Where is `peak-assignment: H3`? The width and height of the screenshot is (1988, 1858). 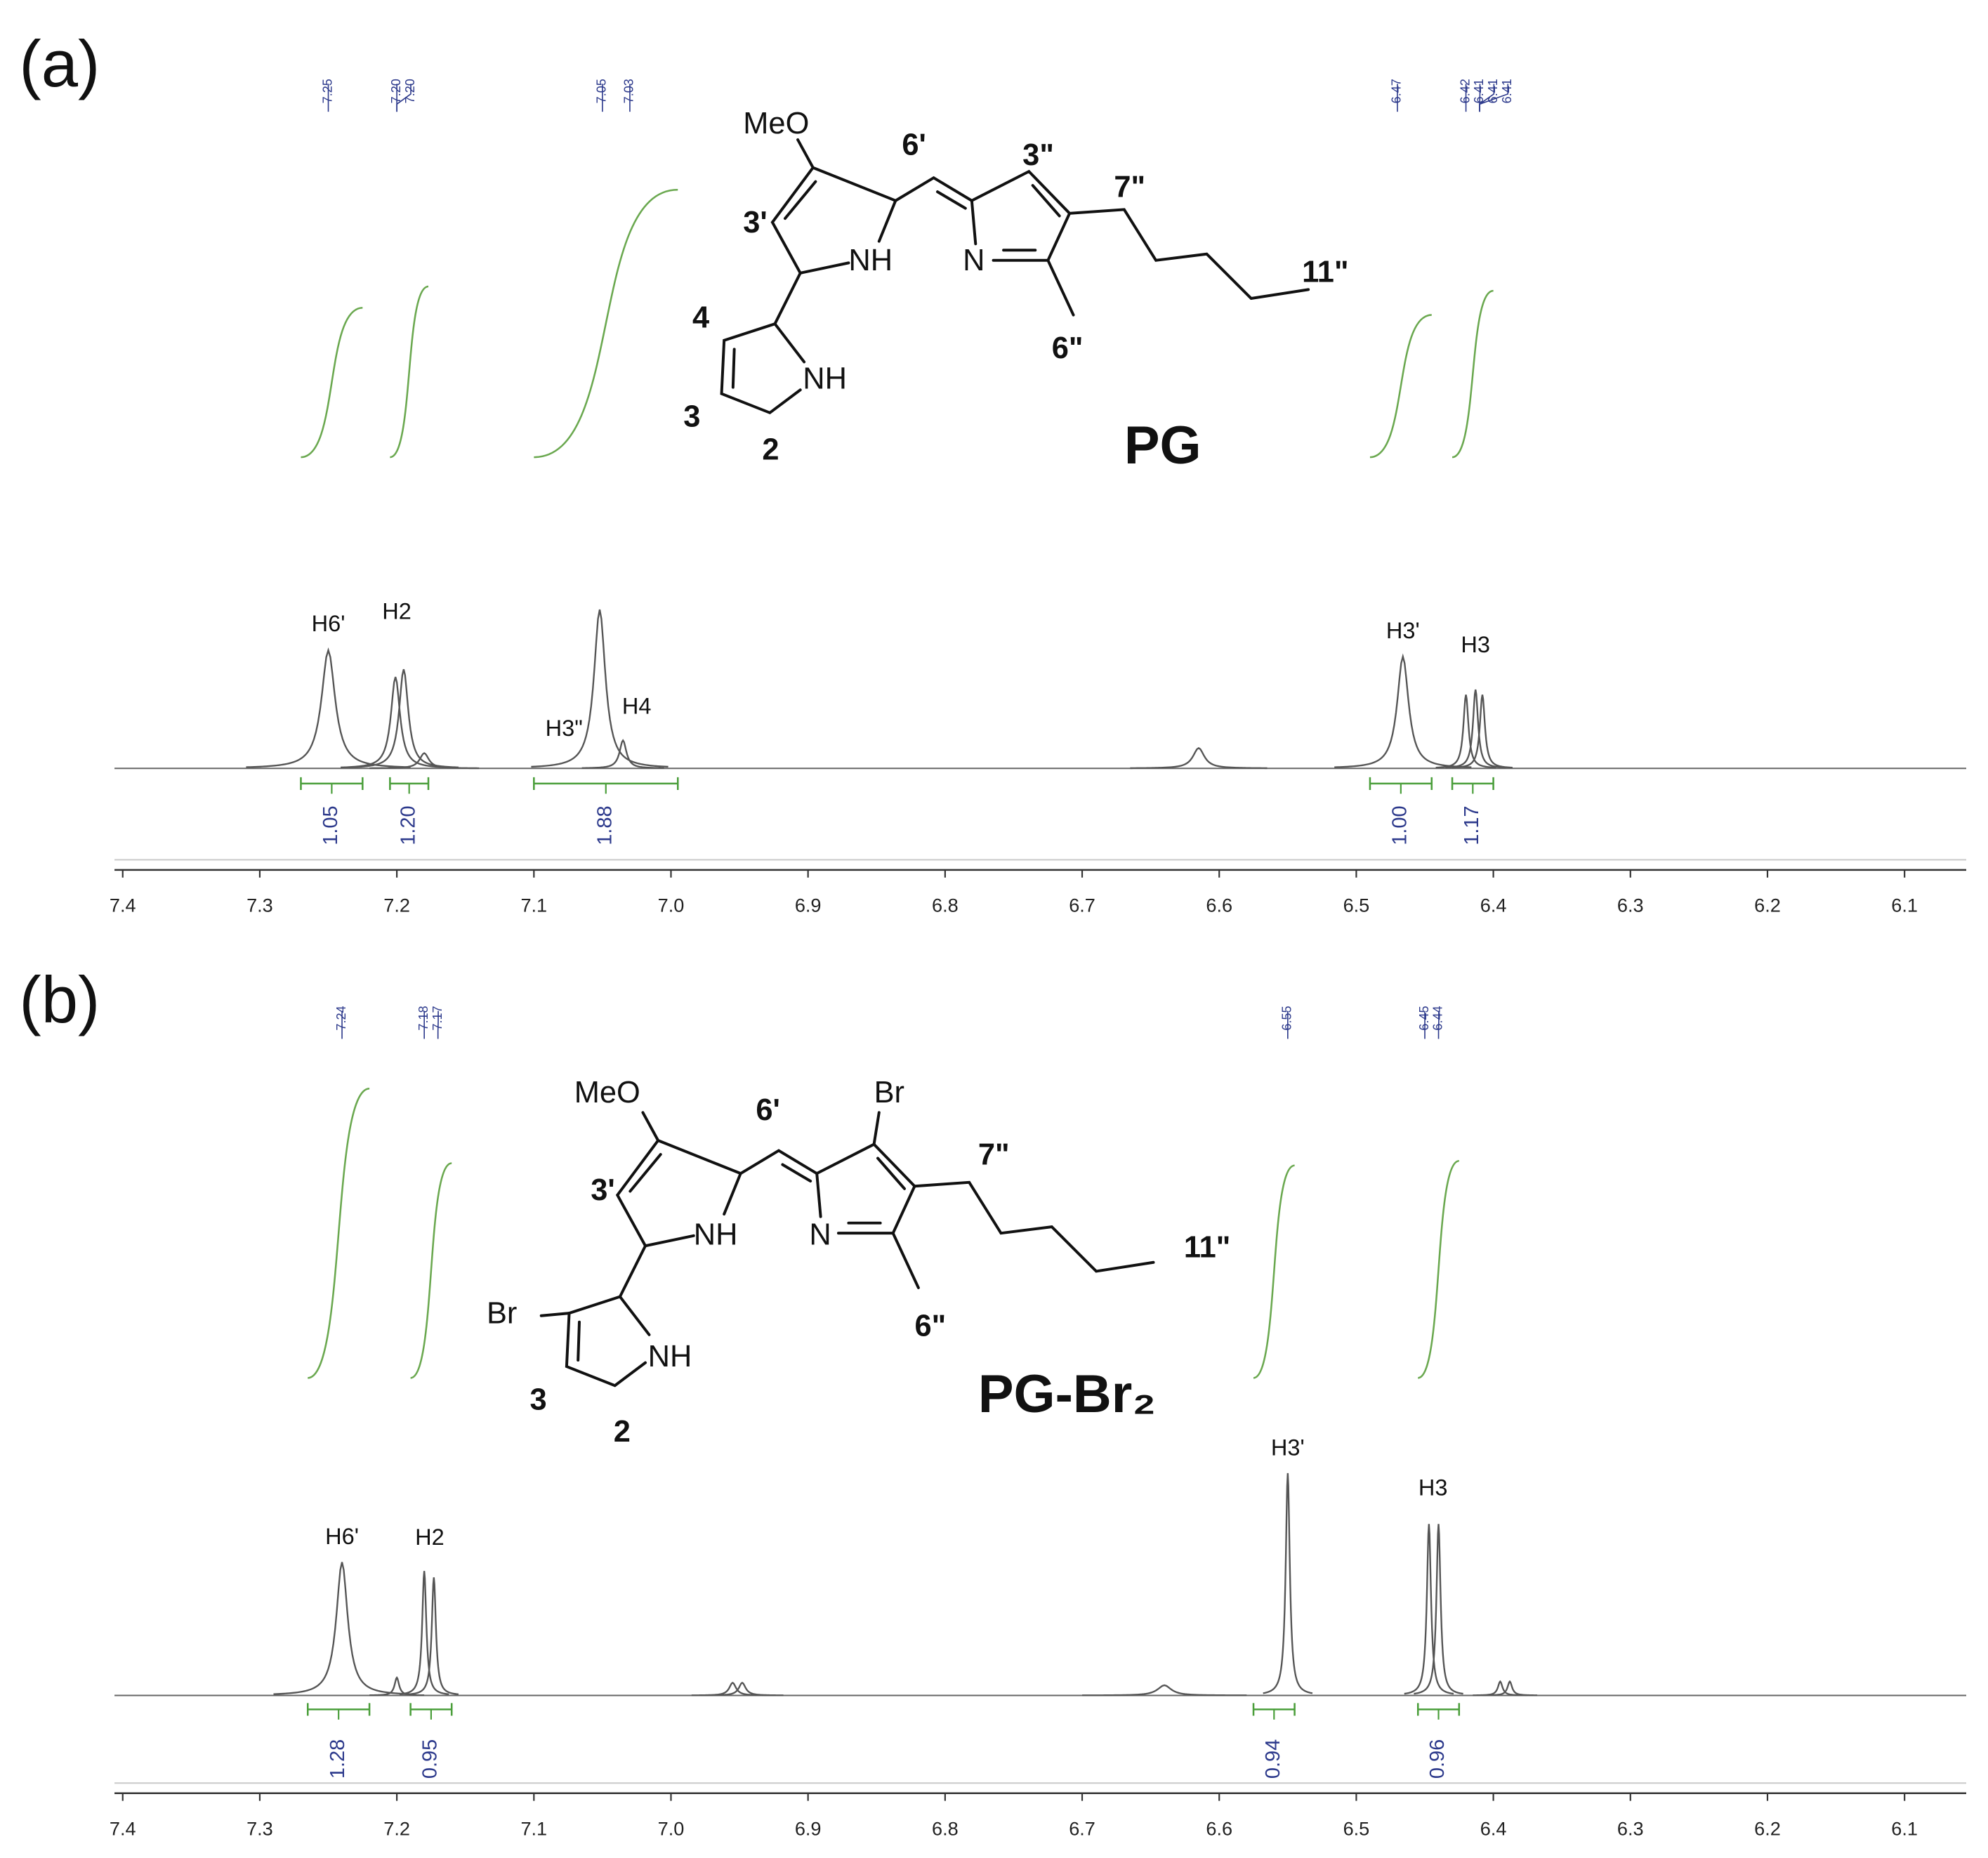
peak-assignment: H3 is located at coordinates (1476, 644).